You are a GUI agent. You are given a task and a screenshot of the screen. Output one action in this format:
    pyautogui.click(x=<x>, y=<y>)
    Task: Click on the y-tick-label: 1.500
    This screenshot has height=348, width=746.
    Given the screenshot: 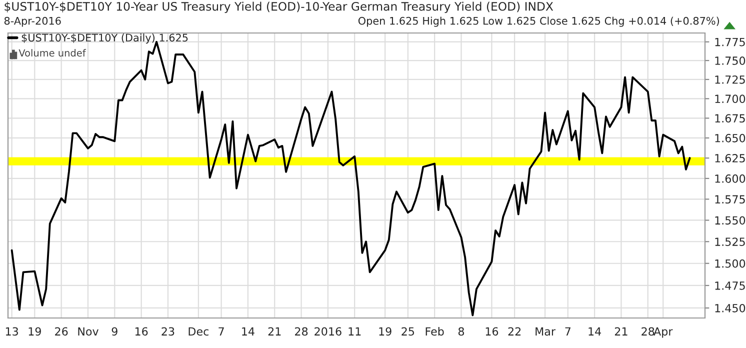 What is the action you would take?
    pyautogui.click(x=730, y=263)
    